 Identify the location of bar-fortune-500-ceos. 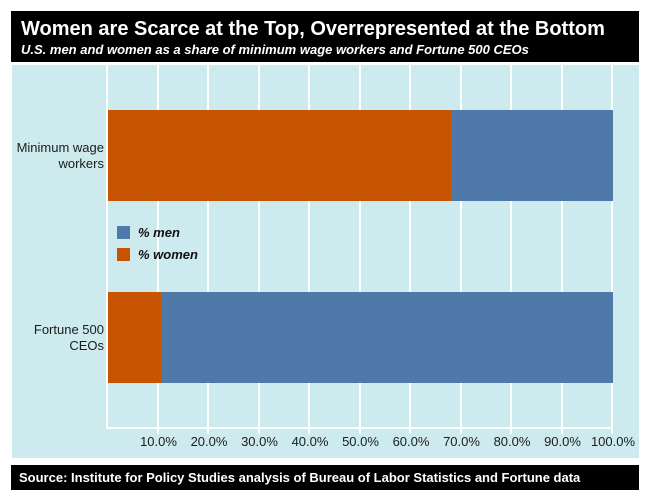
(360, 337).